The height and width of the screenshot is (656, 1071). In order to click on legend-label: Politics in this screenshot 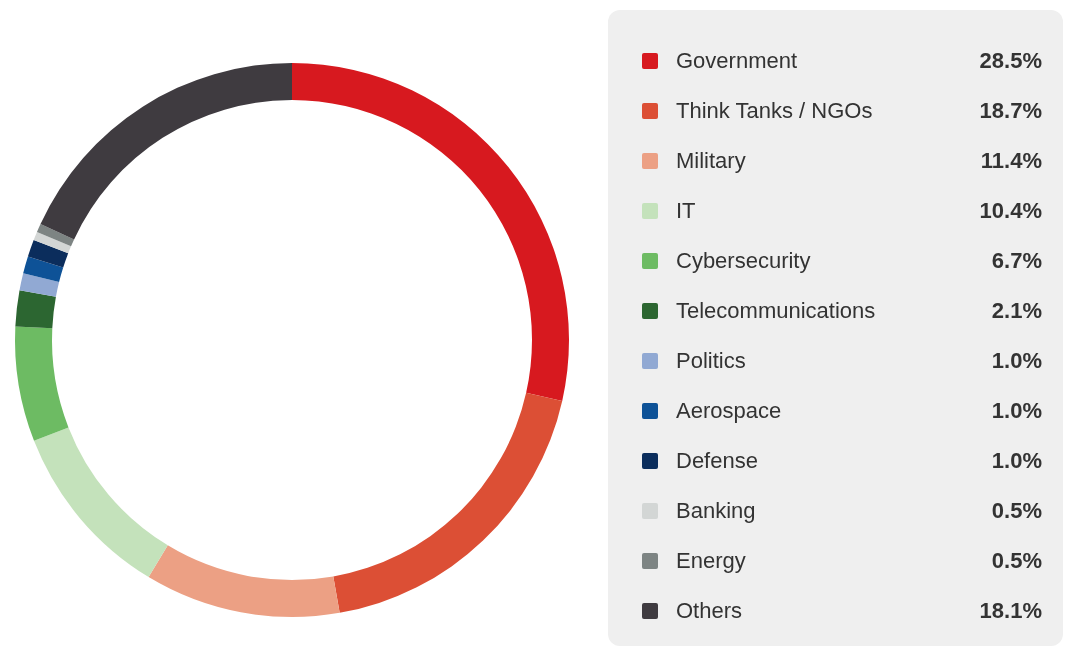, I will do `click(711, 361)`.